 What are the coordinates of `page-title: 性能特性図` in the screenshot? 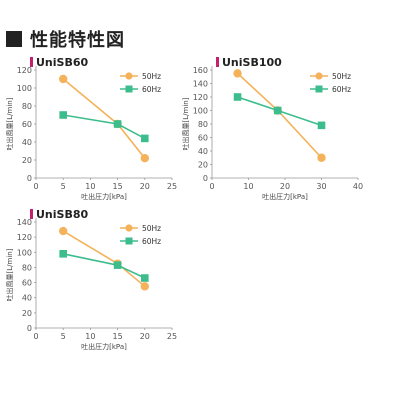 It's located at (77, 40).